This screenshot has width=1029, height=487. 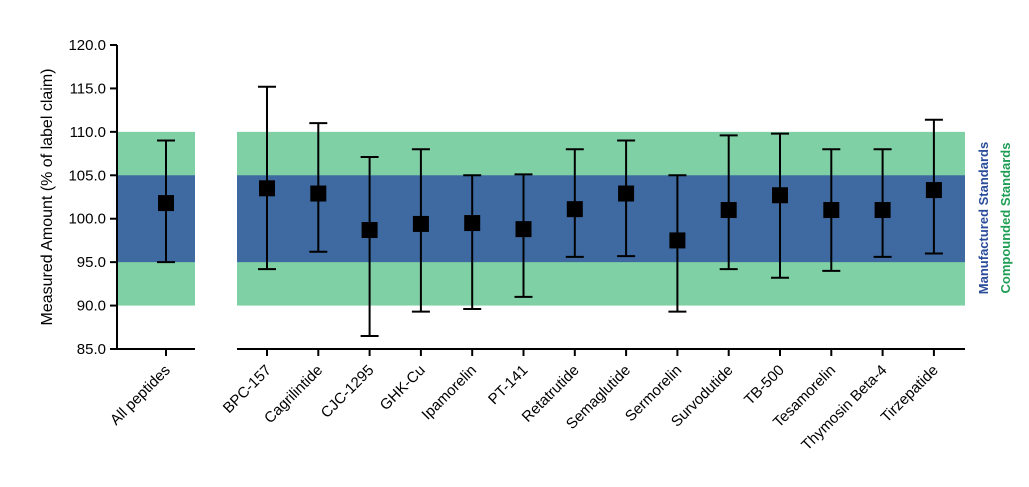 What do you see at coordinates (933, 190) in the screenshot?
I see `mean-marker-tirzepatide` at bounding box center [933, 190].